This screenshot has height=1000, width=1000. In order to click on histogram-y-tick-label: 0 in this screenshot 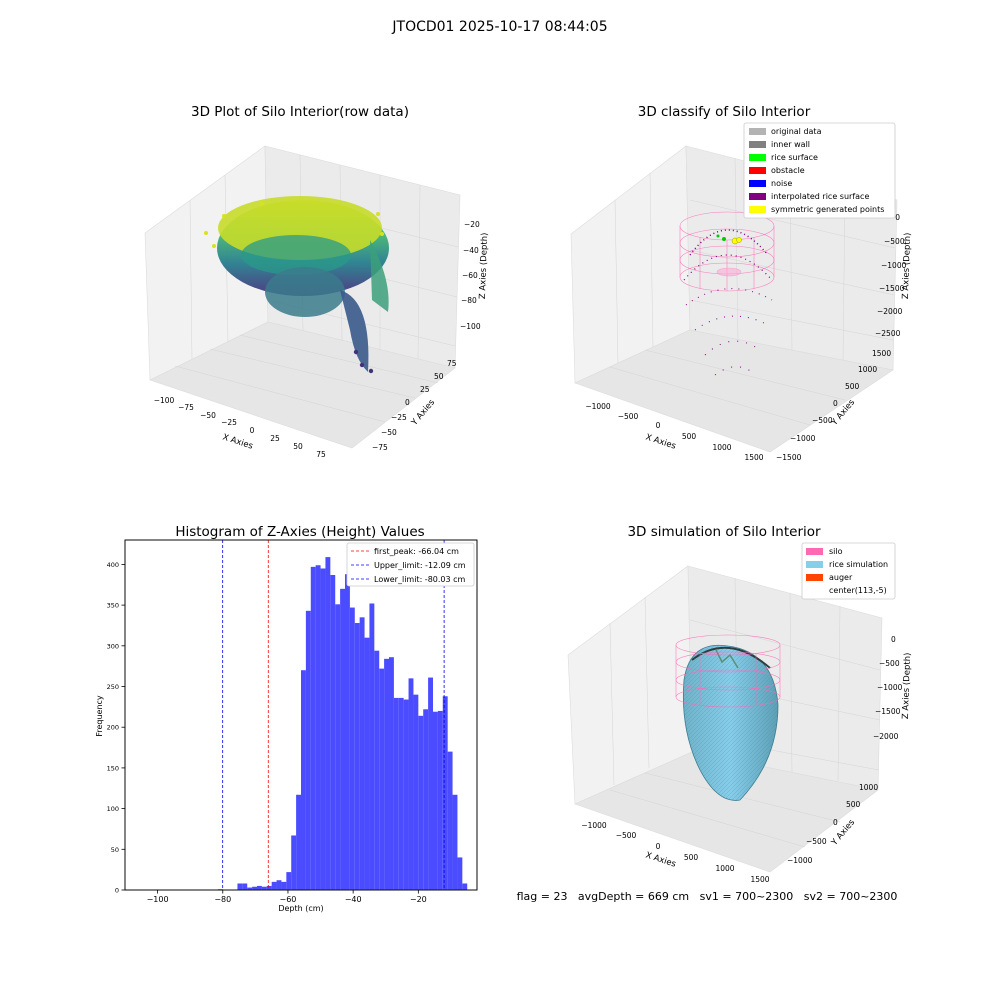, I will do `click(117, 891)`.